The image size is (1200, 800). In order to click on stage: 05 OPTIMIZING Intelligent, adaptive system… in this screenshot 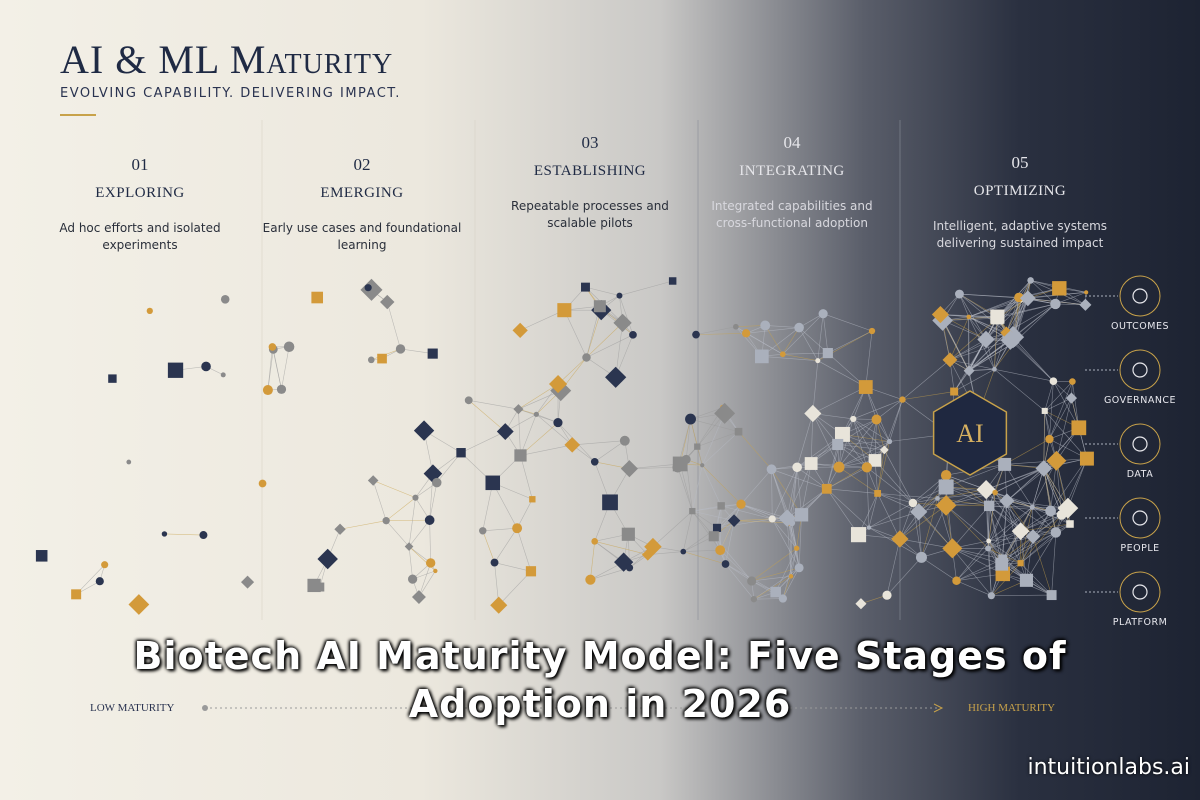, I will do `click(1020, 202)`.